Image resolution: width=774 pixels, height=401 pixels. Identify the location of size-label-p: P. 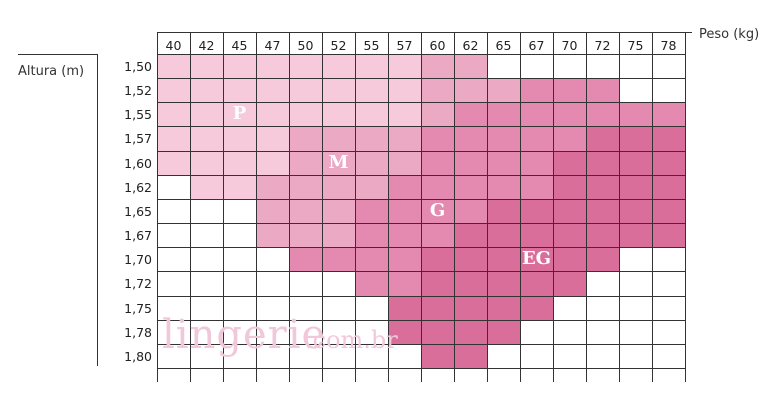
(239, 113).